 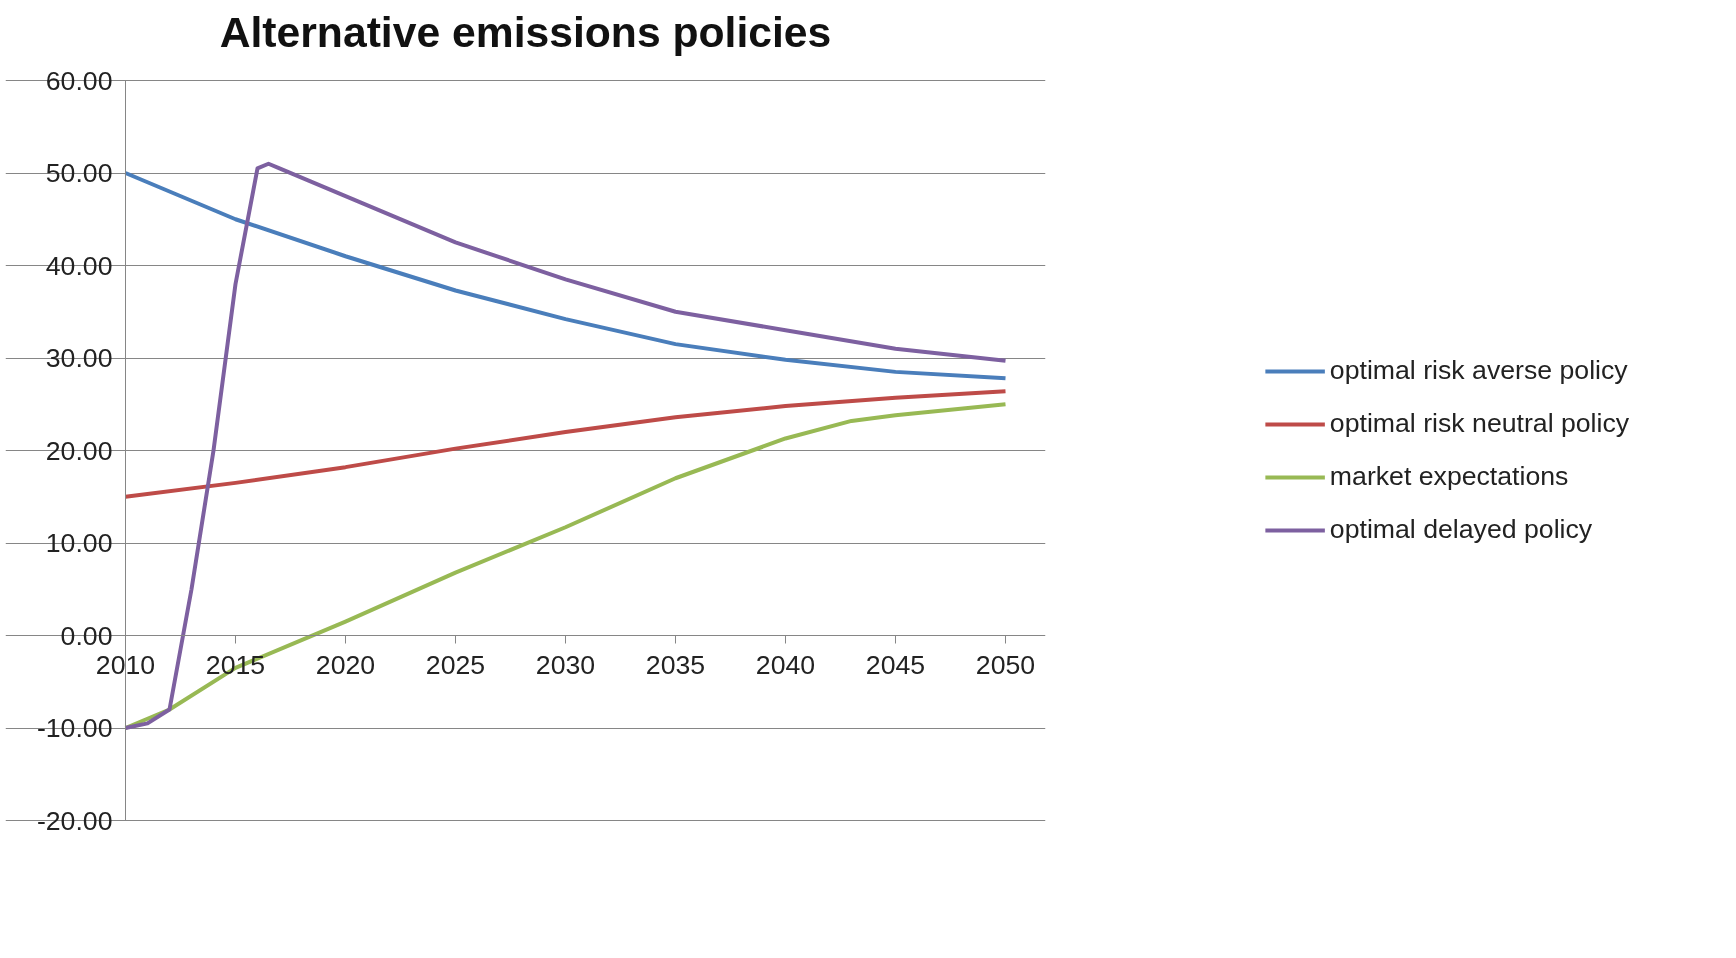 What do you see at coordinates (895, 664) in the screenshot?
I see `x-tick-label: 2045` at bounding box center [895, 664].